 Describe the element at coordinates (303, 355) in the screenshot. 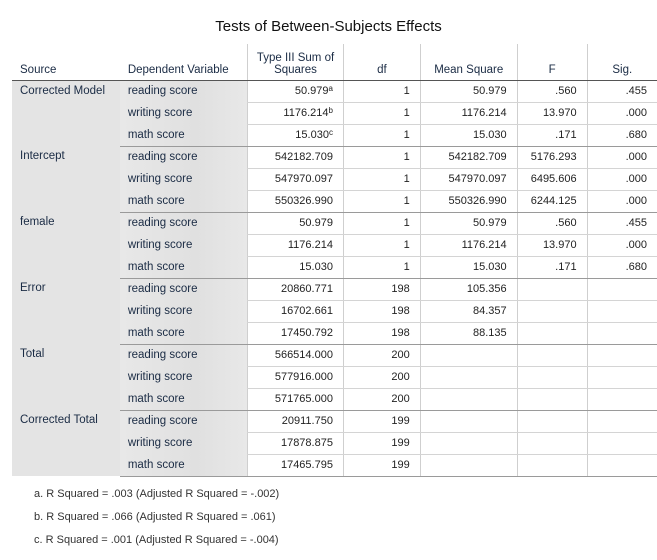

I see `sum-of-squares-value: 566514.000` at that location.